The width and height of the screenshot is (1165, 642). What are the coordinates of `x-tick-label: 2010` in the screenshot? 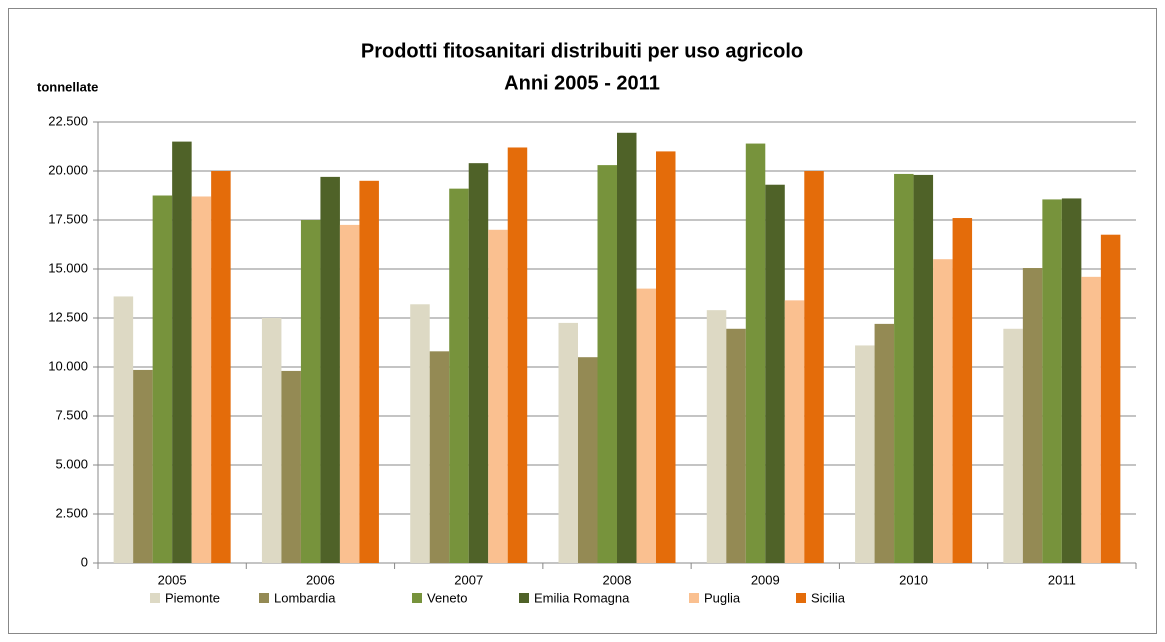 It's located at (913, 579).